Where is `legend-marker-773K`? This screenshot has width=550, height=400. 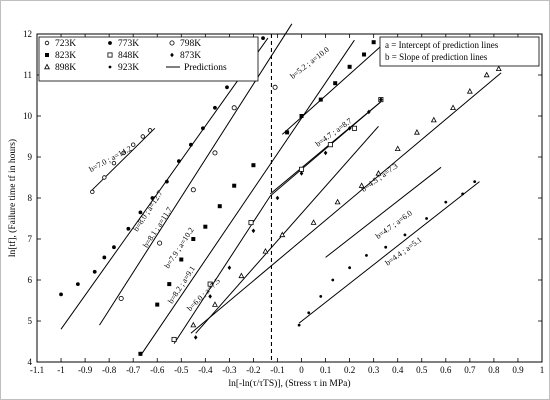
legend-marker-773K is located at coordinates (110, 43).